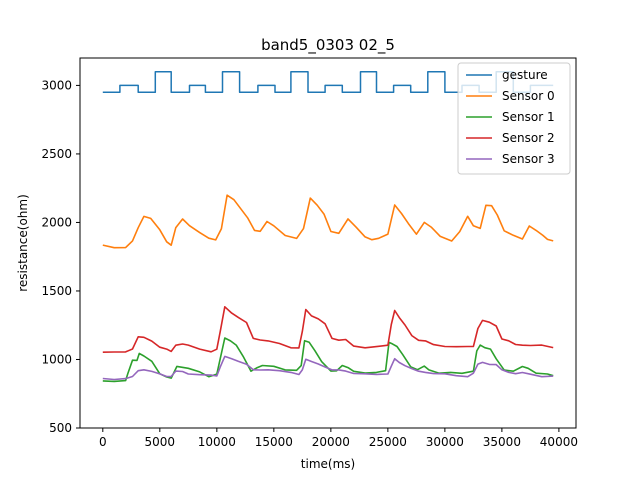  What do you see at coordinates (23, 243) in the screenshot?
I see `y-axis-label: resistance(ohm)` at bounding box center [23, 243].